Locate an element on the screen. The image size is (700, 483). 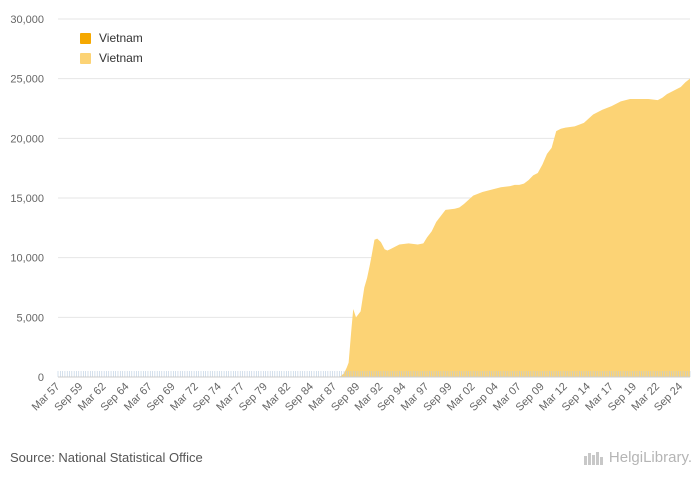
x-axis-ticks is located at coordinates (374, 374).